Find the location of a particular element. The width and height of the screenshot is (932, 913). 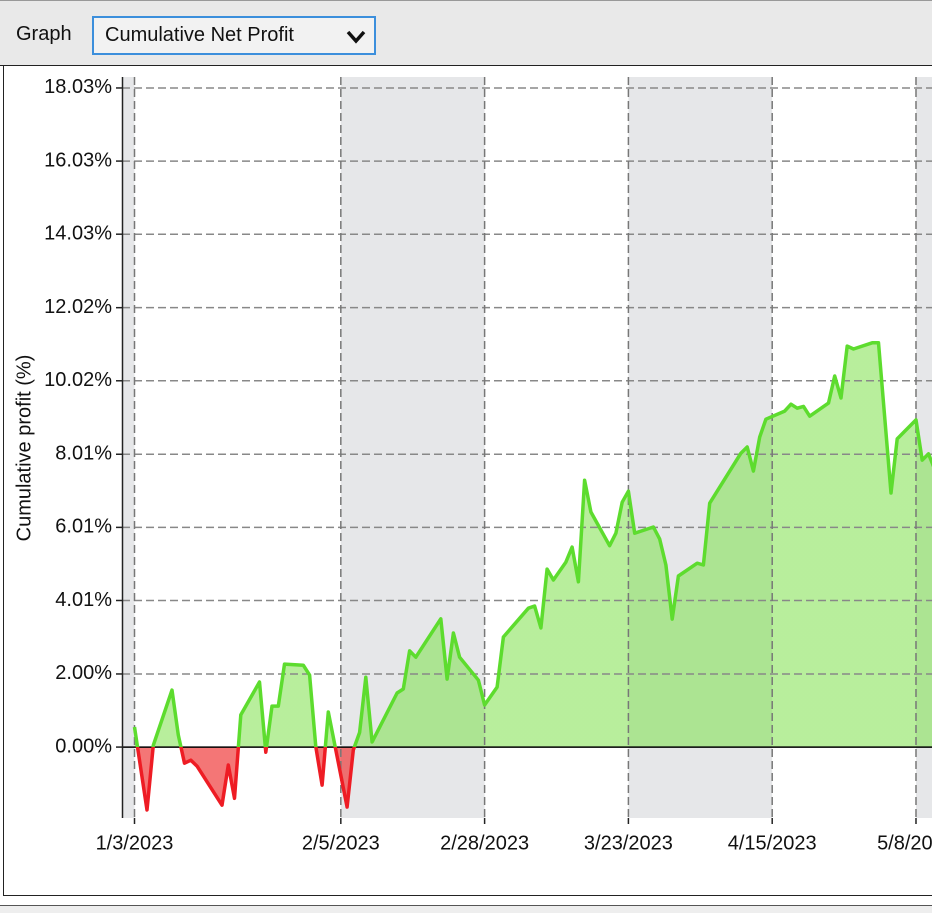

y-tick-label: 6.01% is located at coordinates (83, 527).